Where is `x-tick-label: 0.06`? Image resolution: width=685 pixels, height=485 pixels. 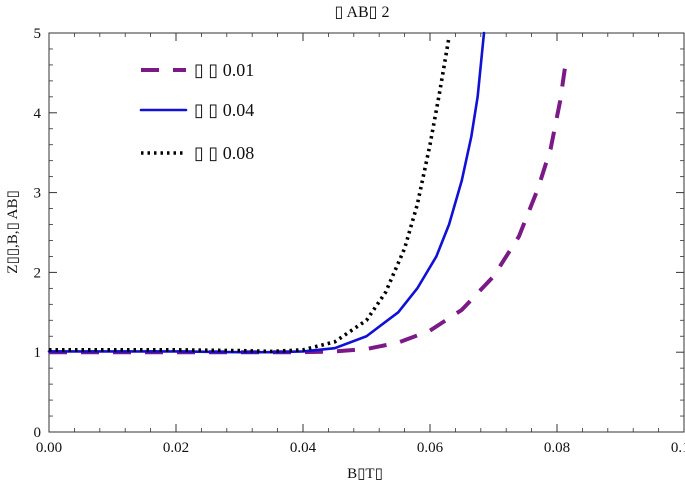 x-tick-label: 0.06 is located at coordinates (430, 448).